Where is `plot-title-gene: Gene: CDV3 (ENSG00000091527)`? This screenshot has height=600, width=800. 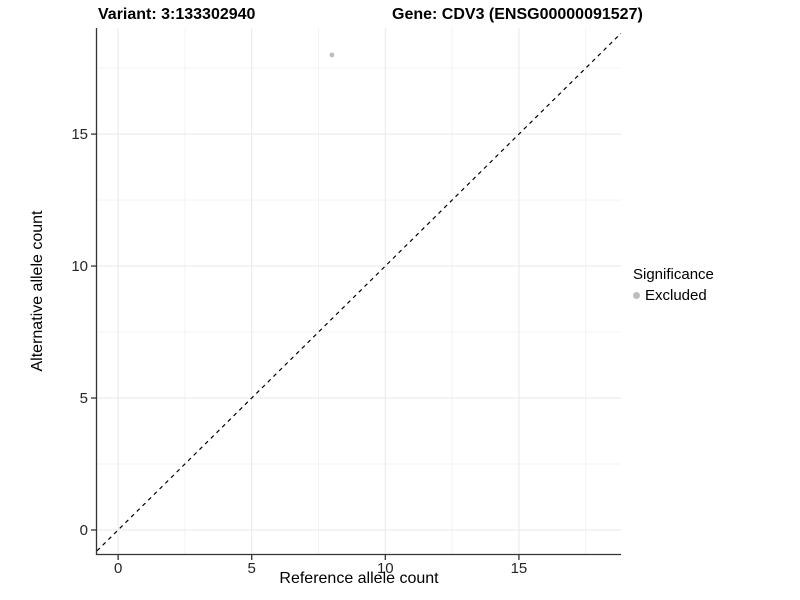 plot-title-gene: Gene: CDV3 (ENSG00000091527) is located at coordinates (517, 14).